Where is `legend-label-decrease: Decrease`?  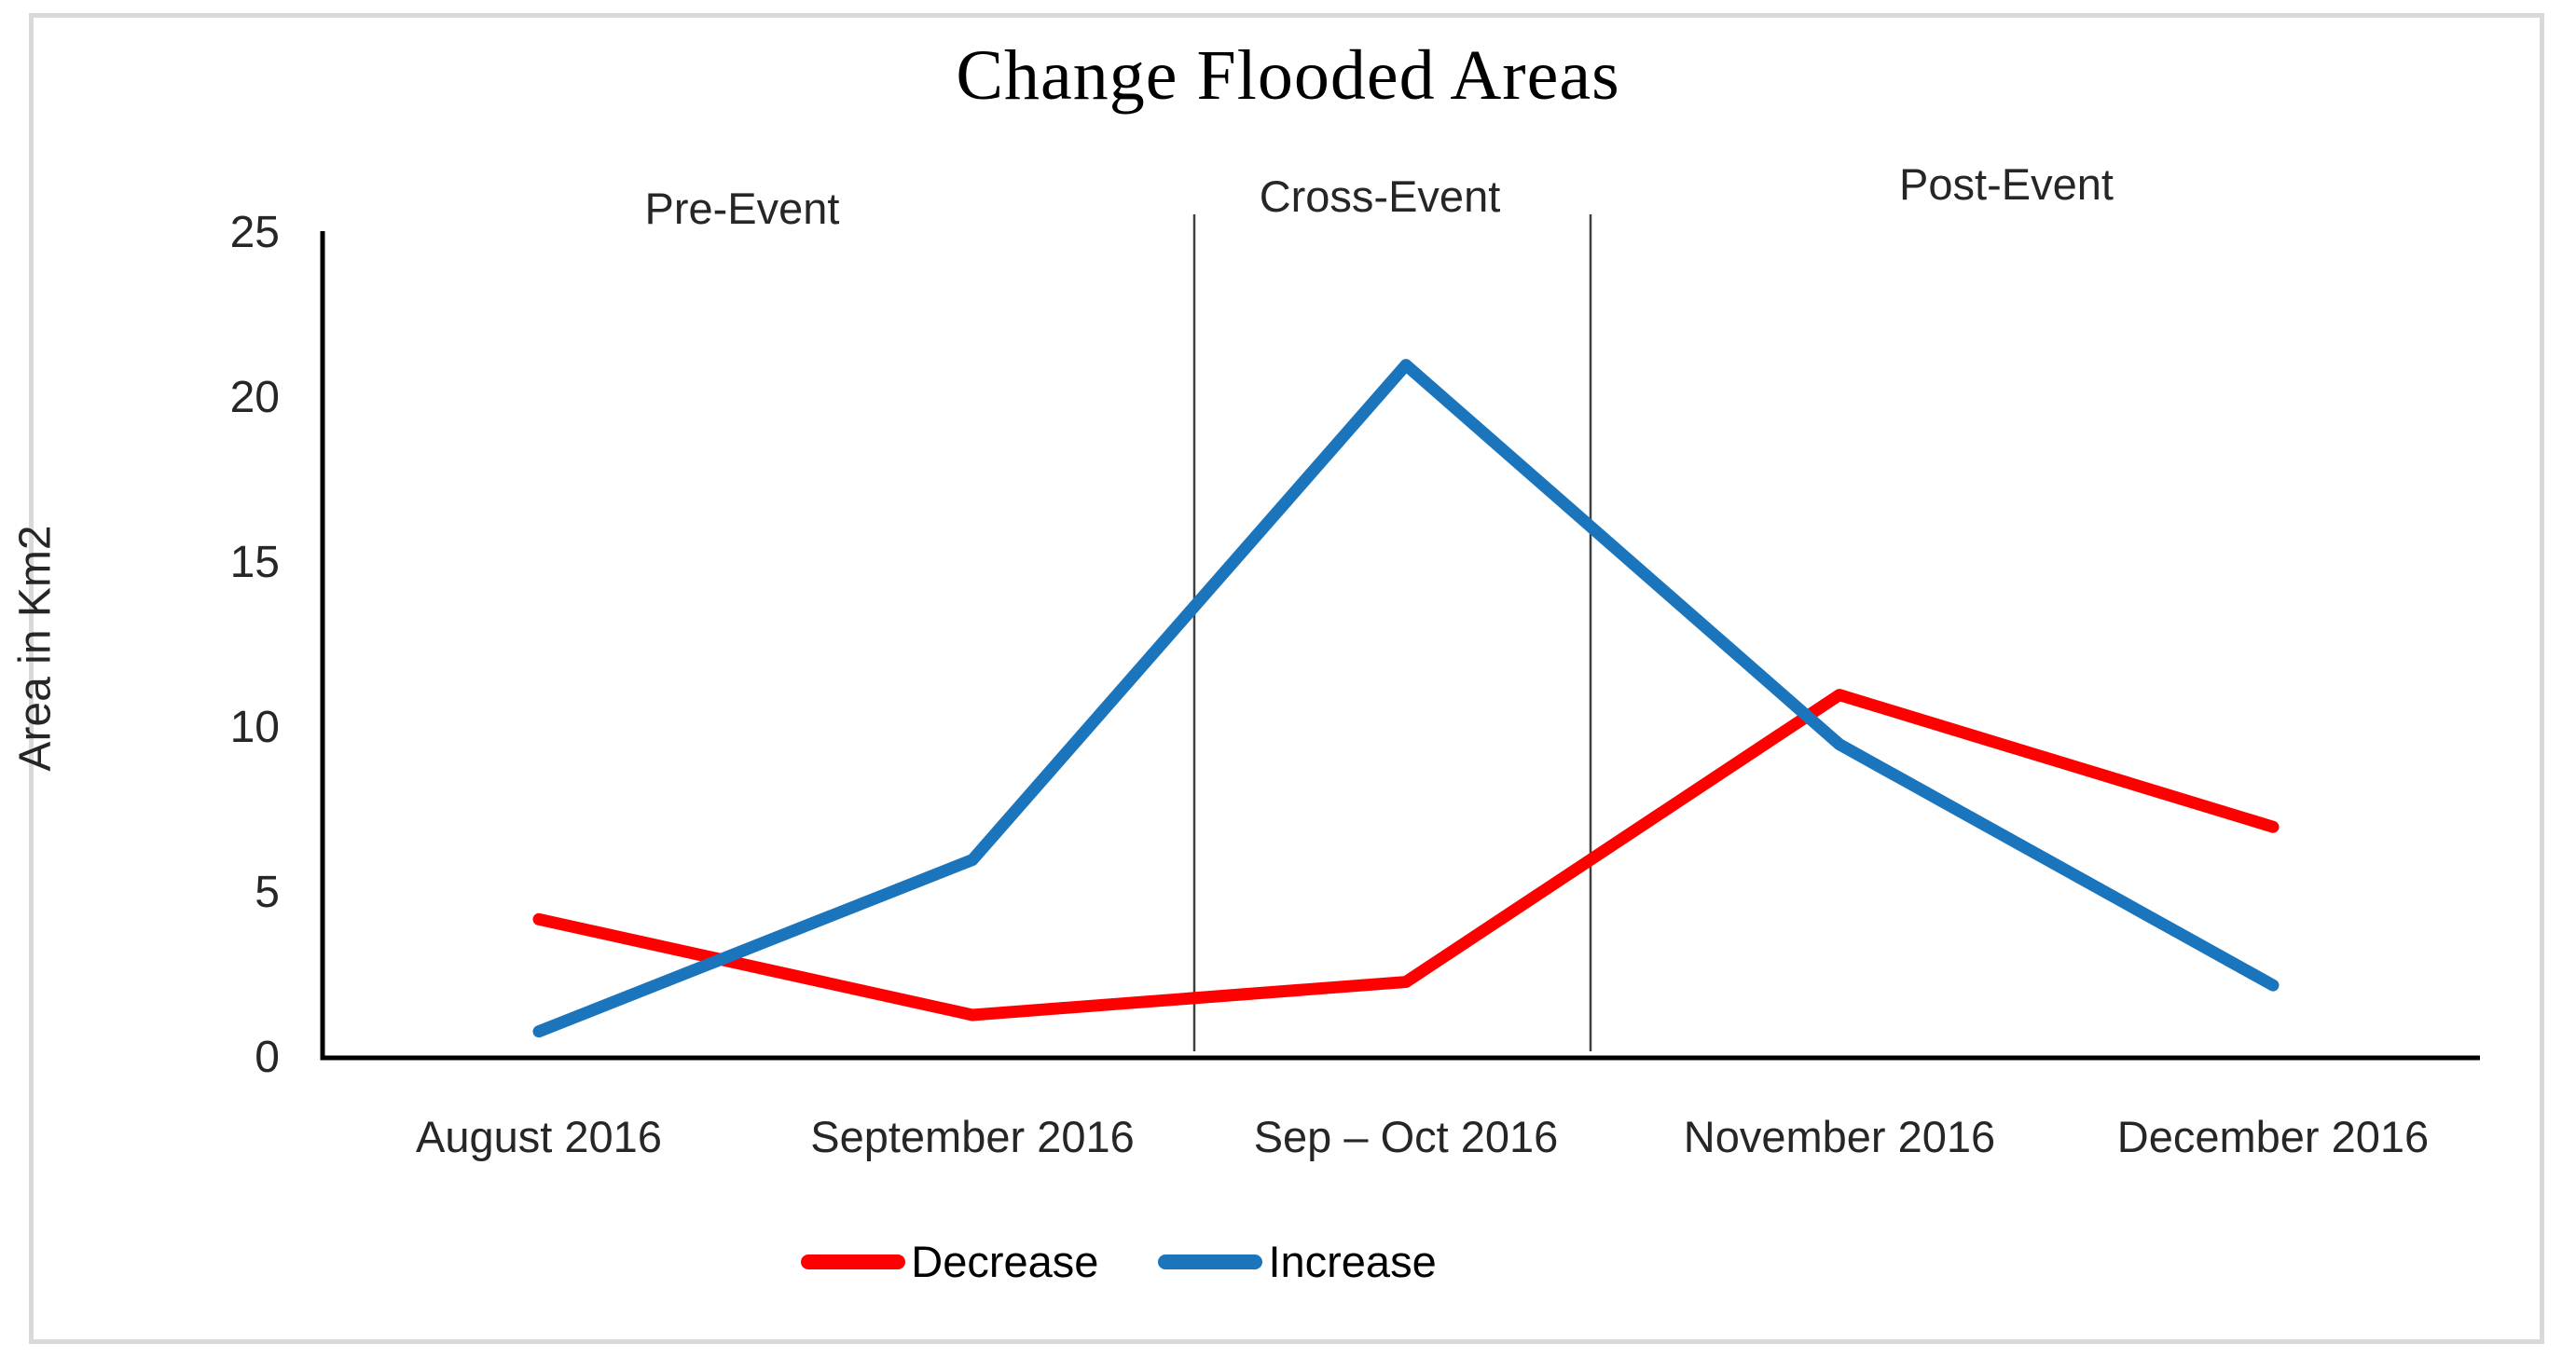 legend-label-decrease: Decrease is located at coordinates (1005, 1261).